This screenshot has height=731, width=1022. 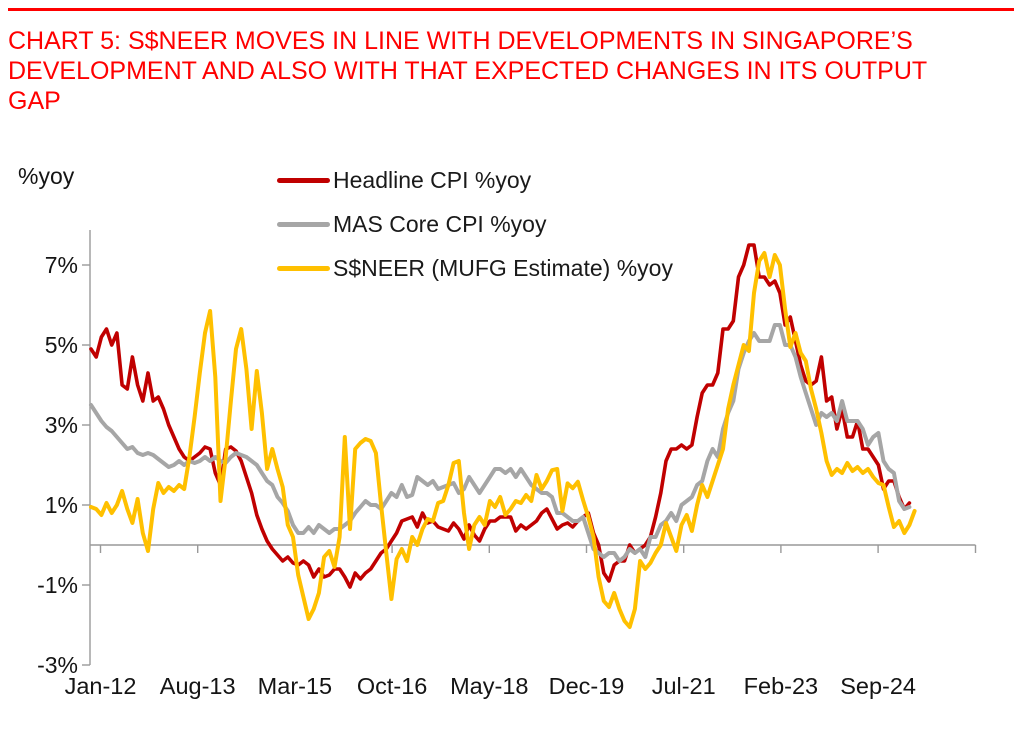 I want to click on x-axis-tick-label: May-18, so click(x=489, y=686).